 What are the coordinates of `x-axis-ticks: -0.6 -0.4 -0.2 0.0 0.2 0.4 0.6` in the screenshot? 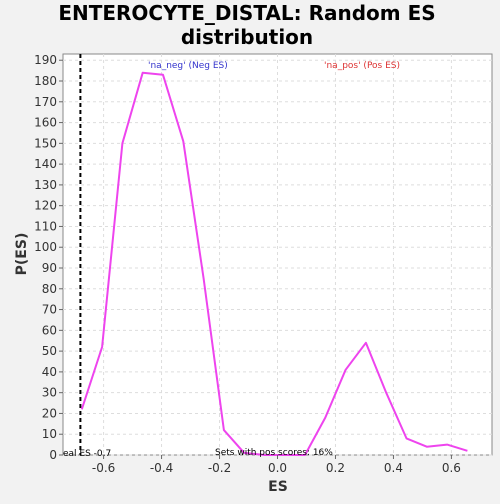 It's located at (276, 465).